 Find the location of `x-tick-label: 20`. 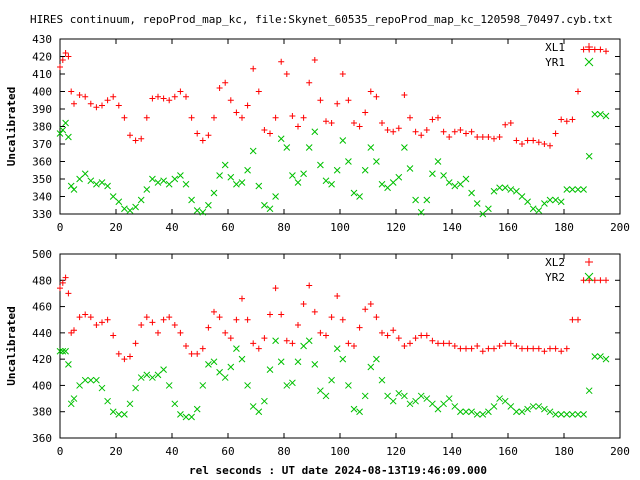

x-tick-label: 20 is located at coordinates (115, 451).